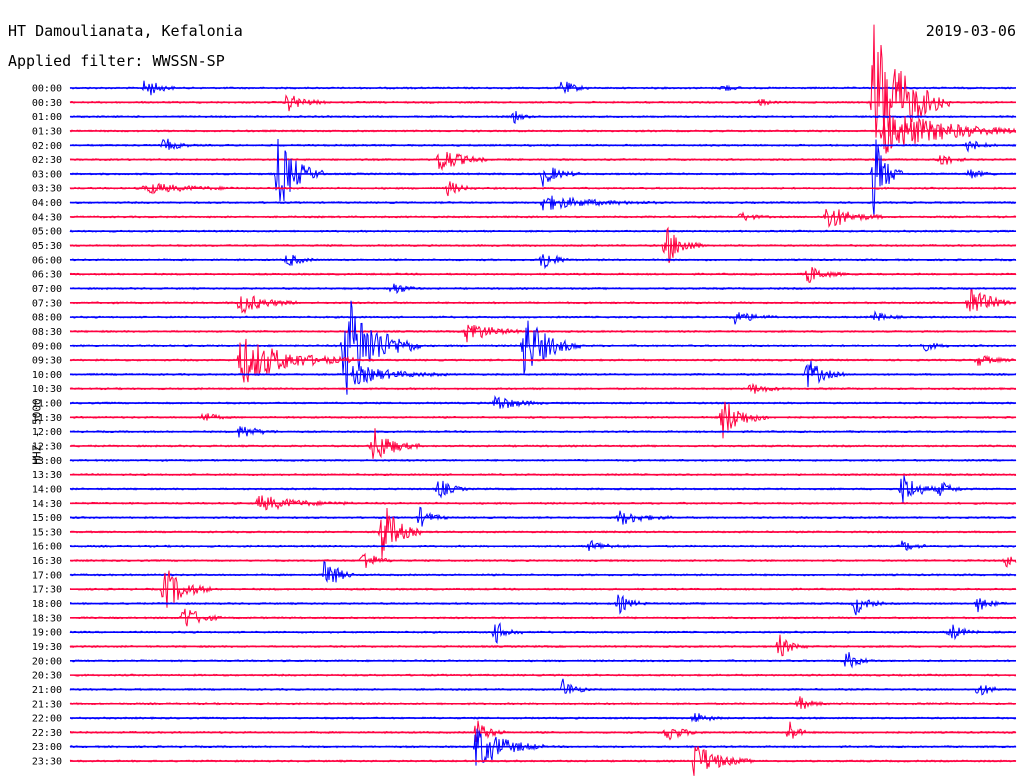 This screenshot has height=780, width=1024. I want to click on trace-time-label: 20:00, so click(47, 661).